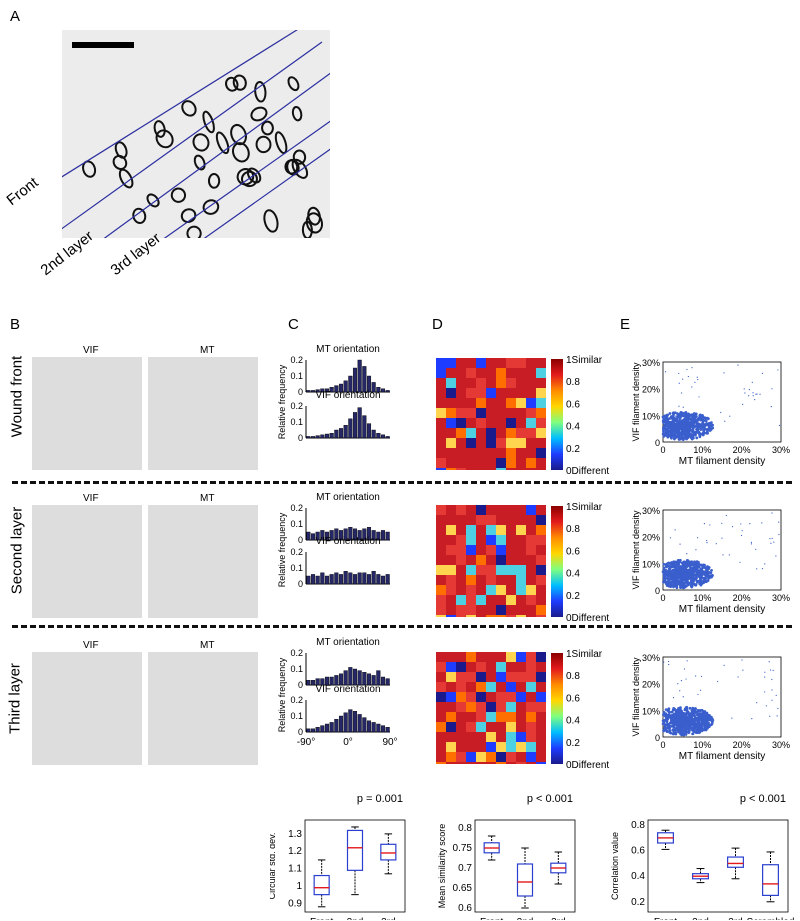 This screenshot has width=800, height=921. Describe the element at coordinates (573, 449) in the screenshot. I see `colorbar-tick-label: 0.2` at that location.